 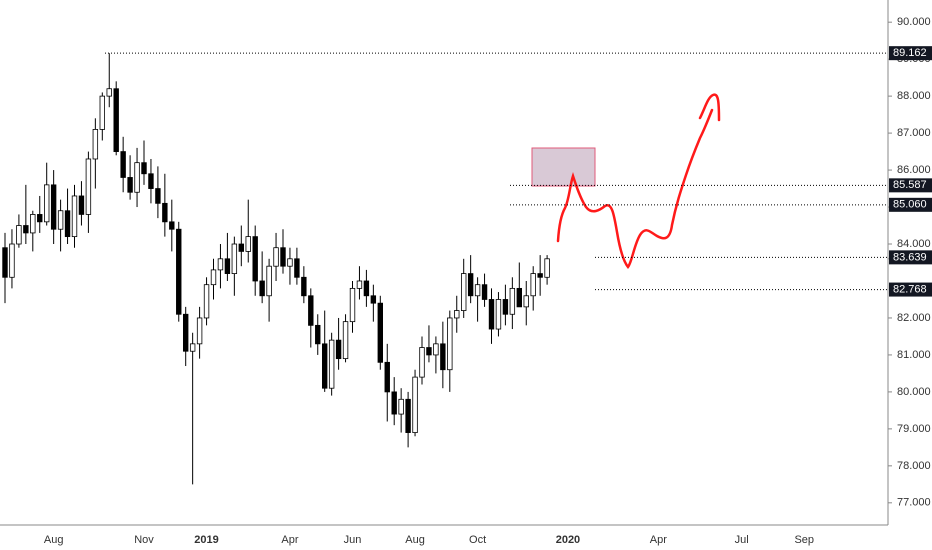 What do you see at coordinates (914, 133) in the screenshot?
I see `y-tick-label: 87.000` at bounding box center [914, 133].